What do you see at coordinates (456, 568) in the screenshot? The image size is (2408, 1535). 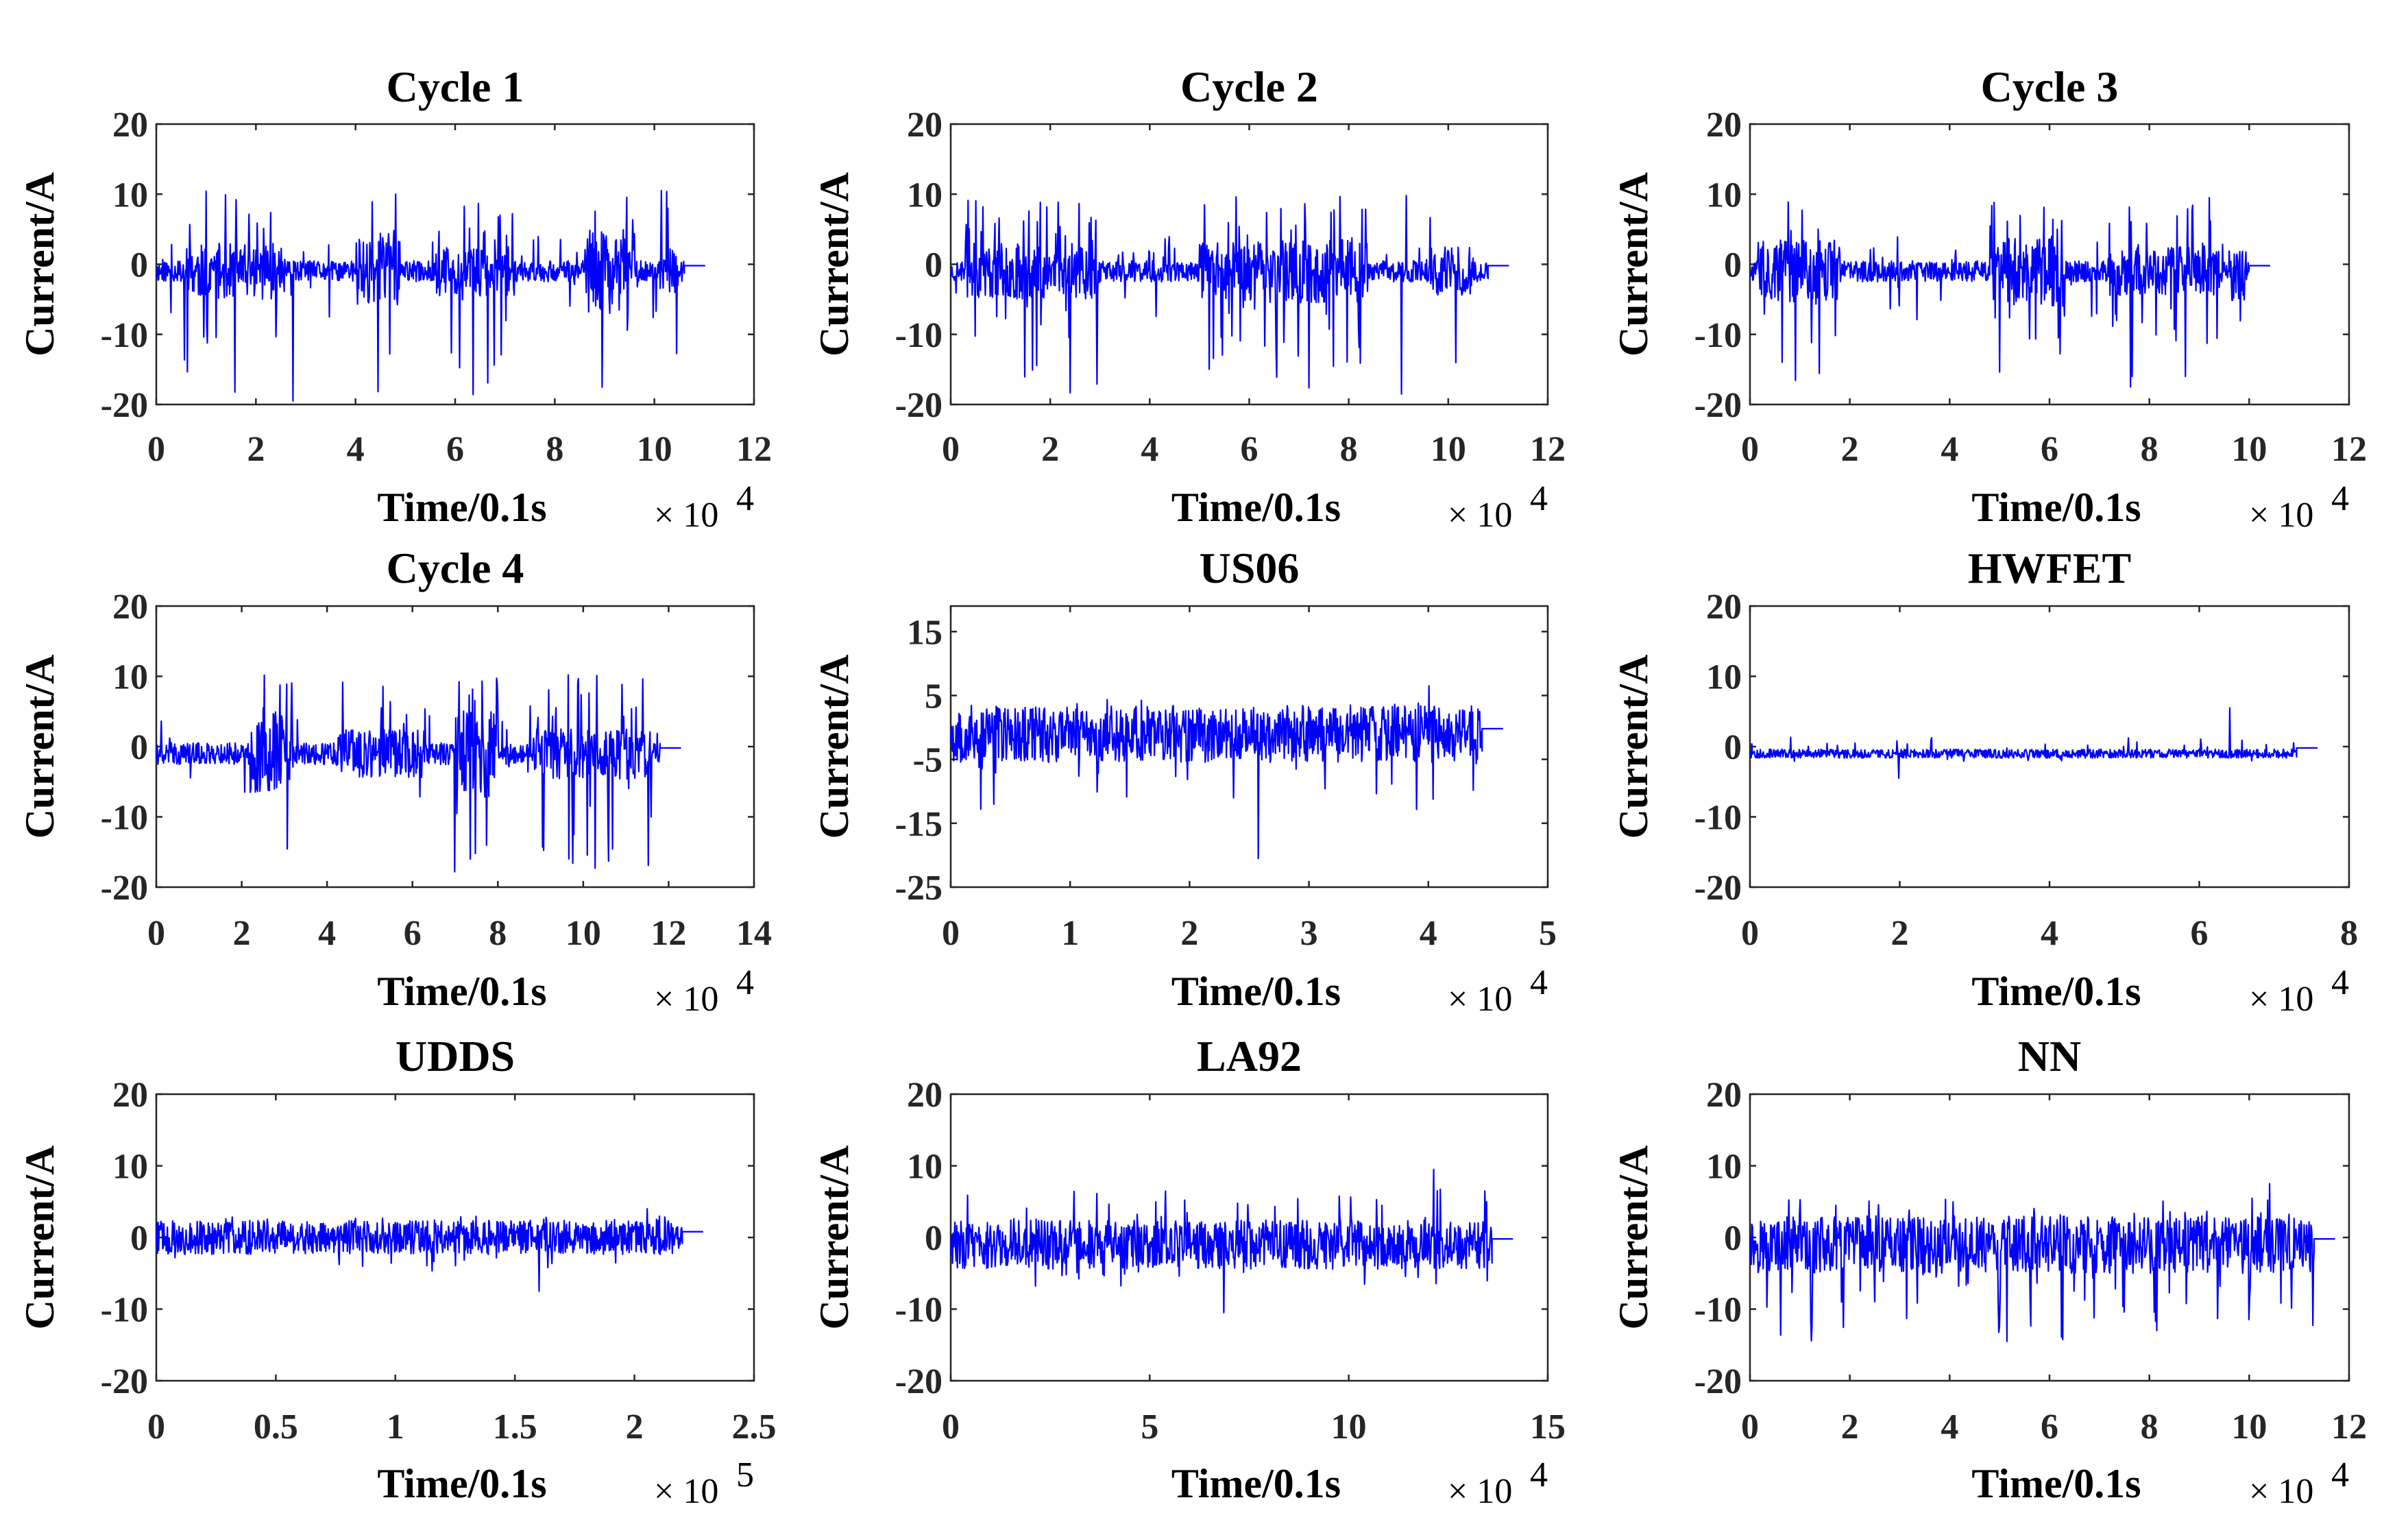 I see `plot-title: Cycle 4` at bounding box center [456, 568].